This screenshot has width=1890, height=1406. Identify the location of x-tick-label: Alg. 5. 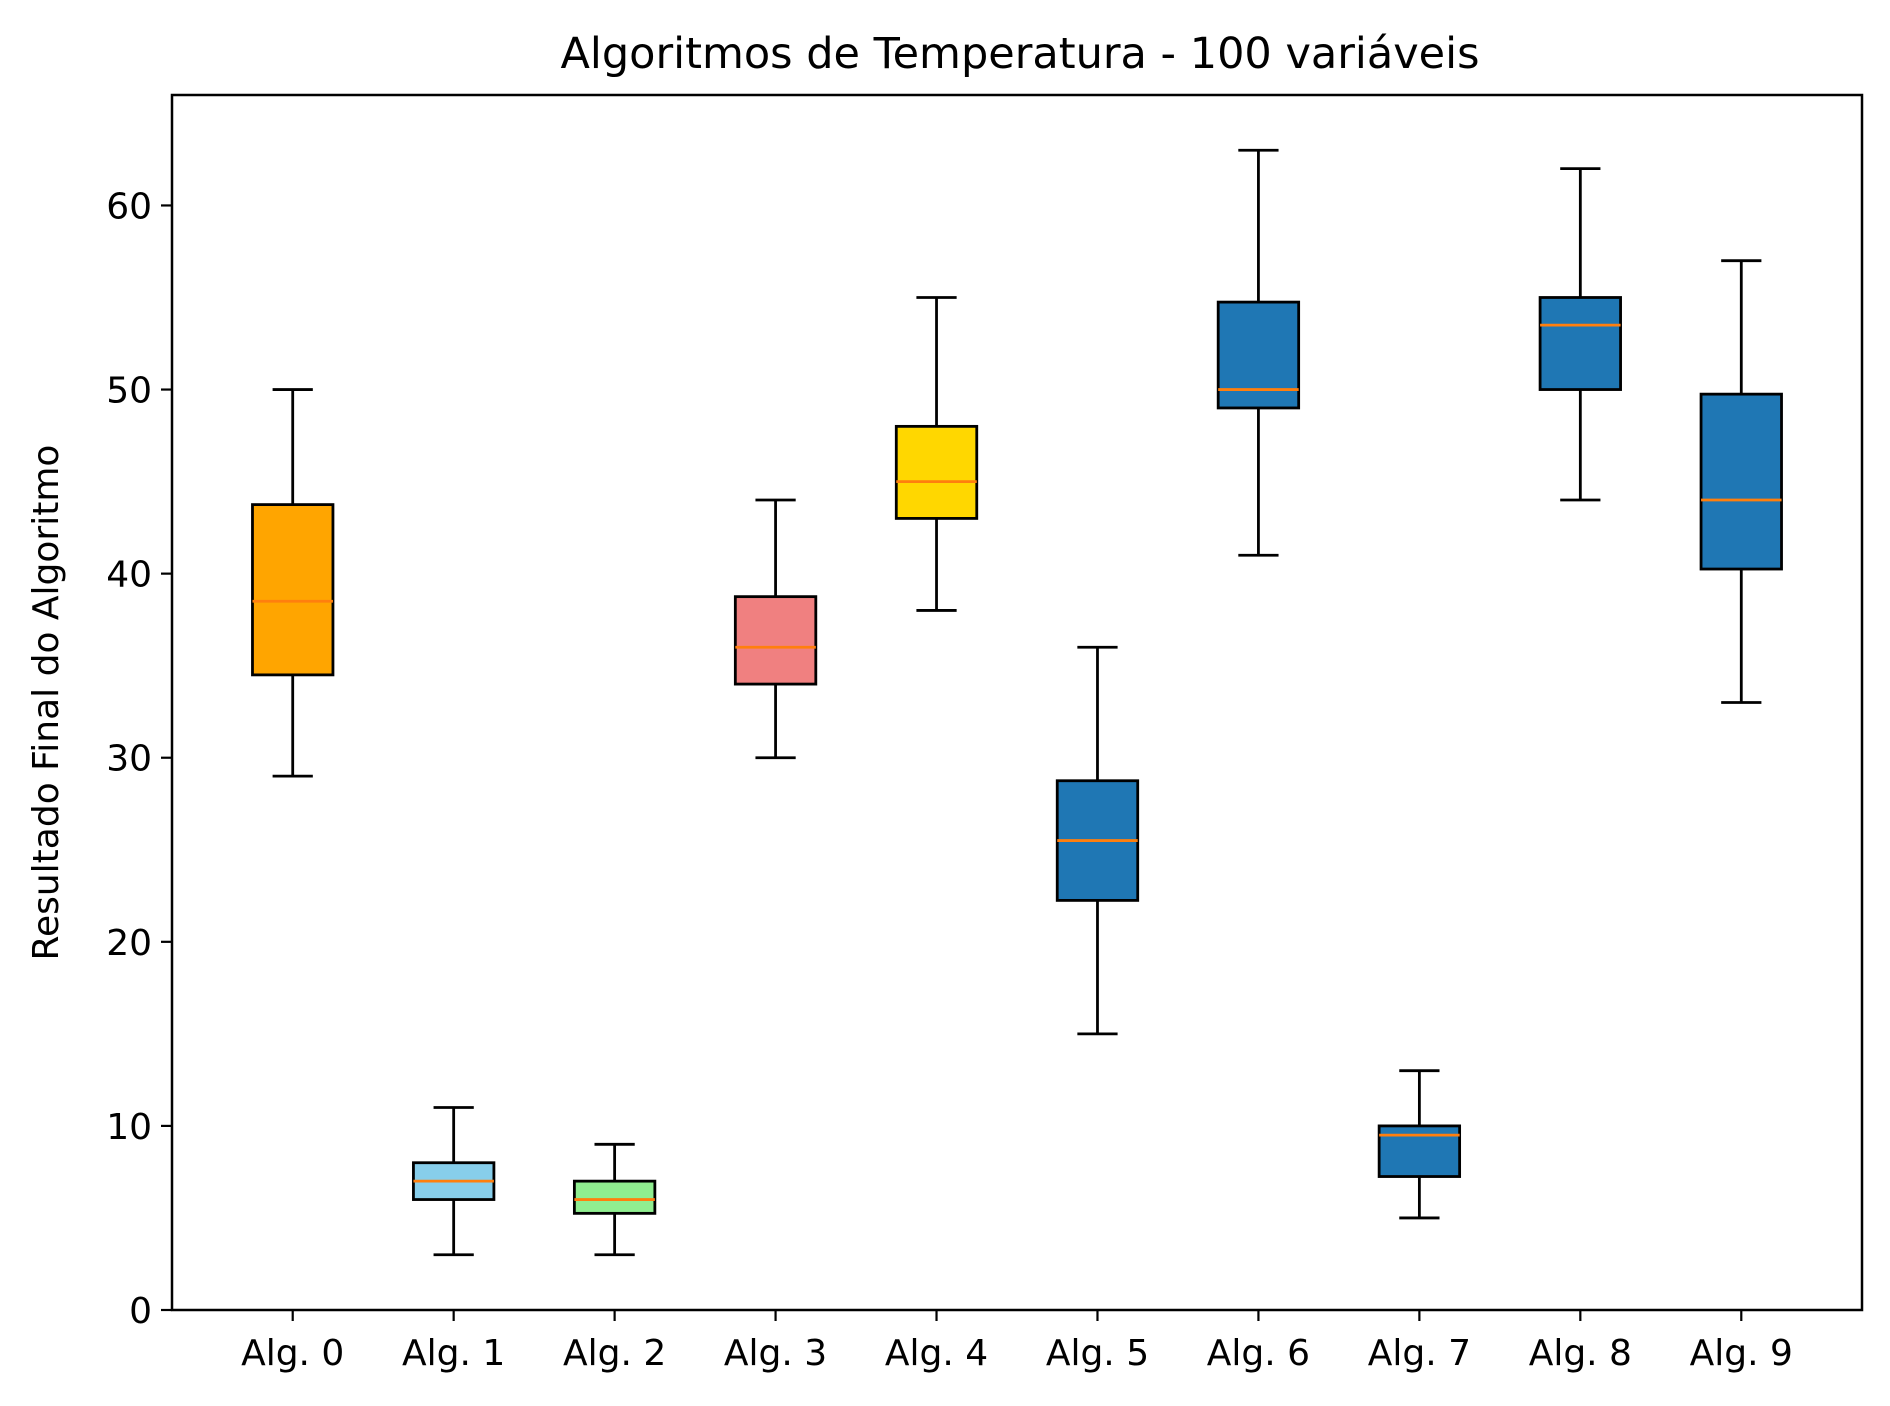
(1097, 1353).